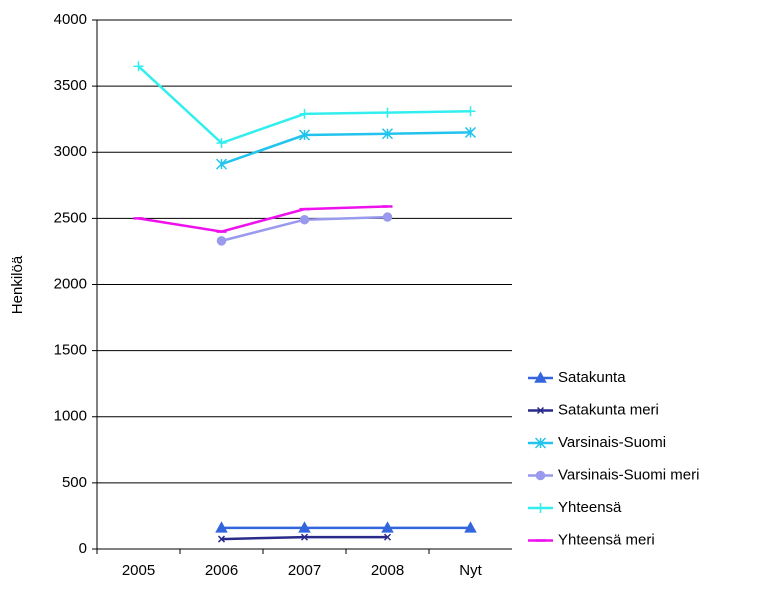  I want to click on y-axis-label: Henkilöä, so click(17, 284).